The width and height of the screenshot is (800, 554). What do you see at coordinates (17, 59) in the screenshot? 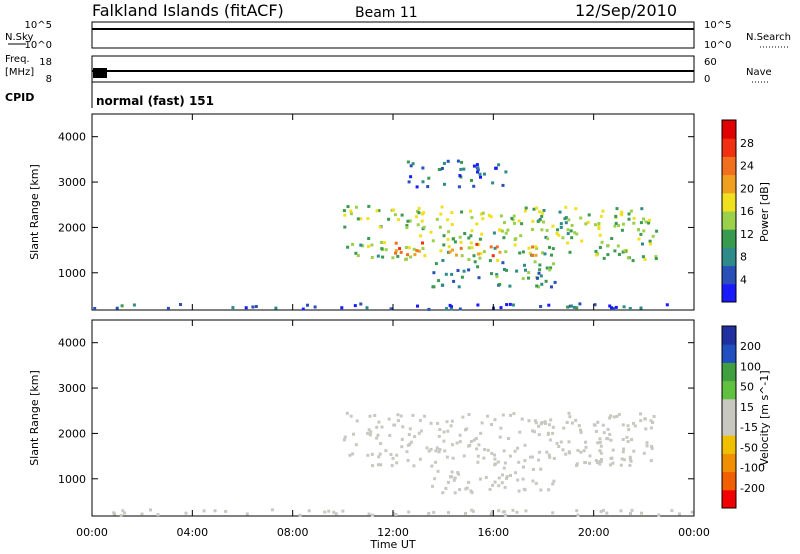
I see `freq-label: Freq.` at bounding box center [17, 59].